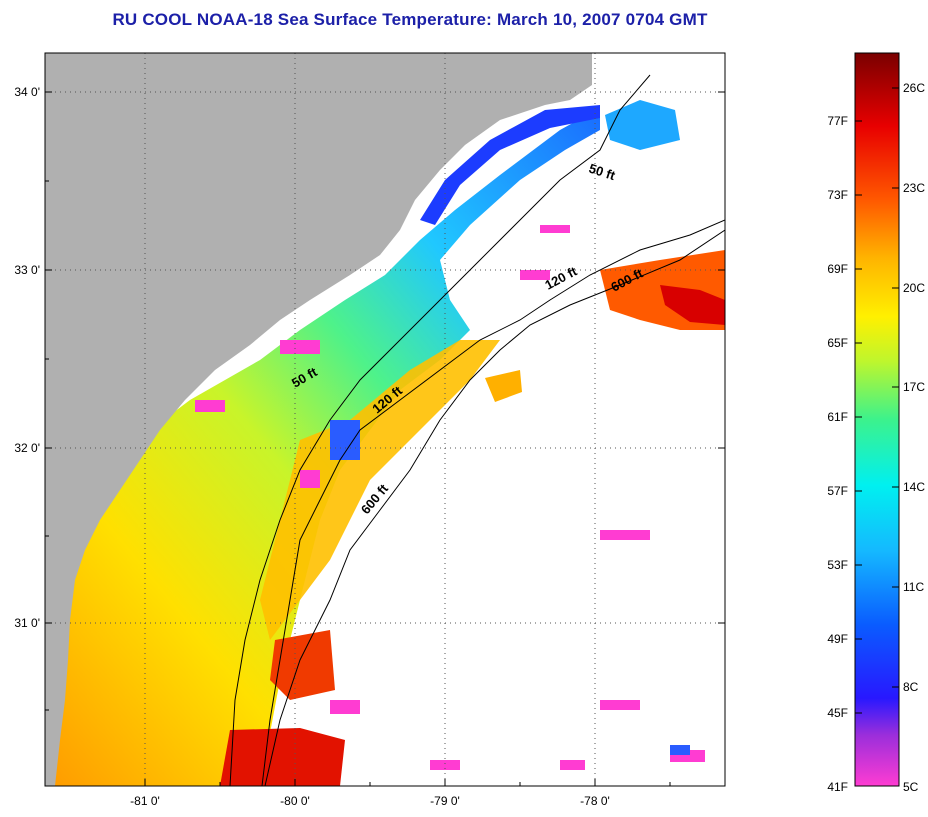  What do you see at coordinates (503, 386) in the screenshot?
I see `warm-patch-offshore` at bounding box center [503, 386].